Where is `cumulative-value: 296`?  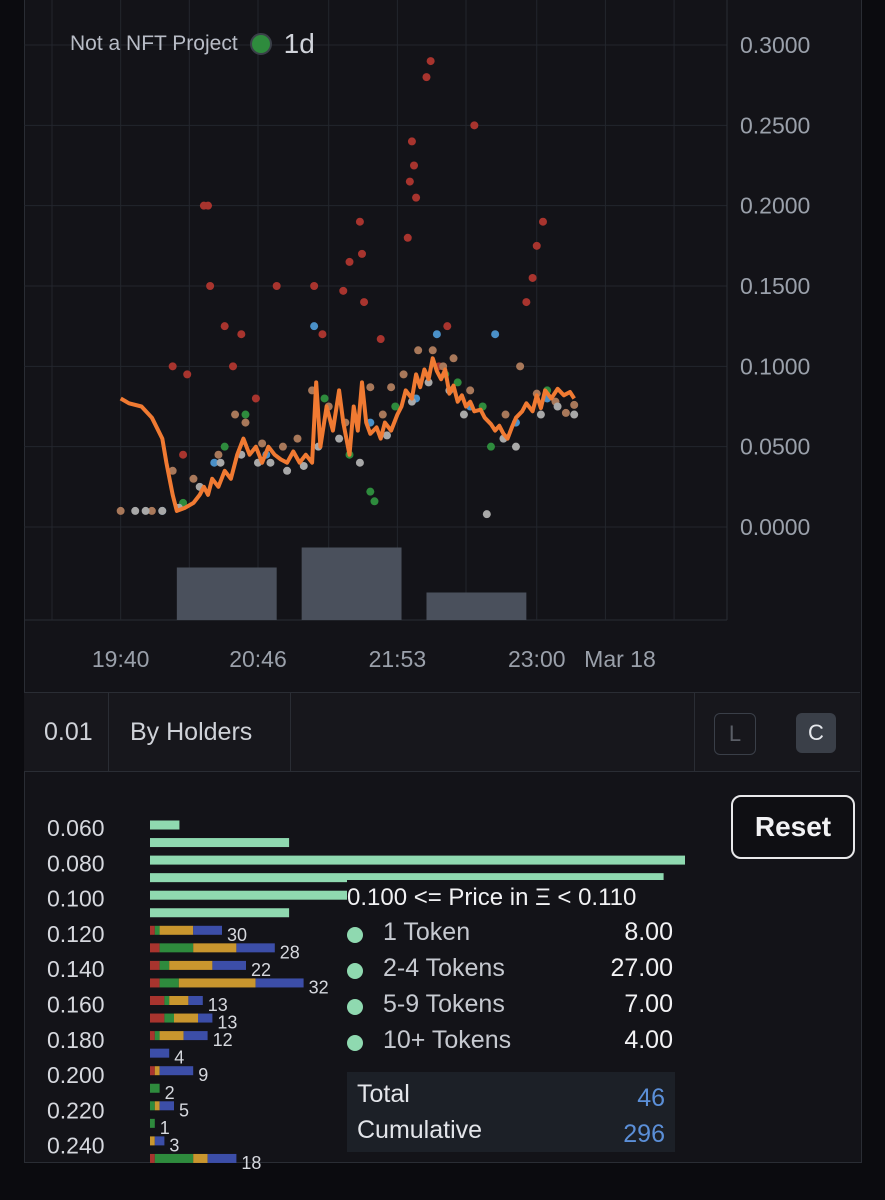 cumulative-value: 296 is located at coordinates (644, 1134).